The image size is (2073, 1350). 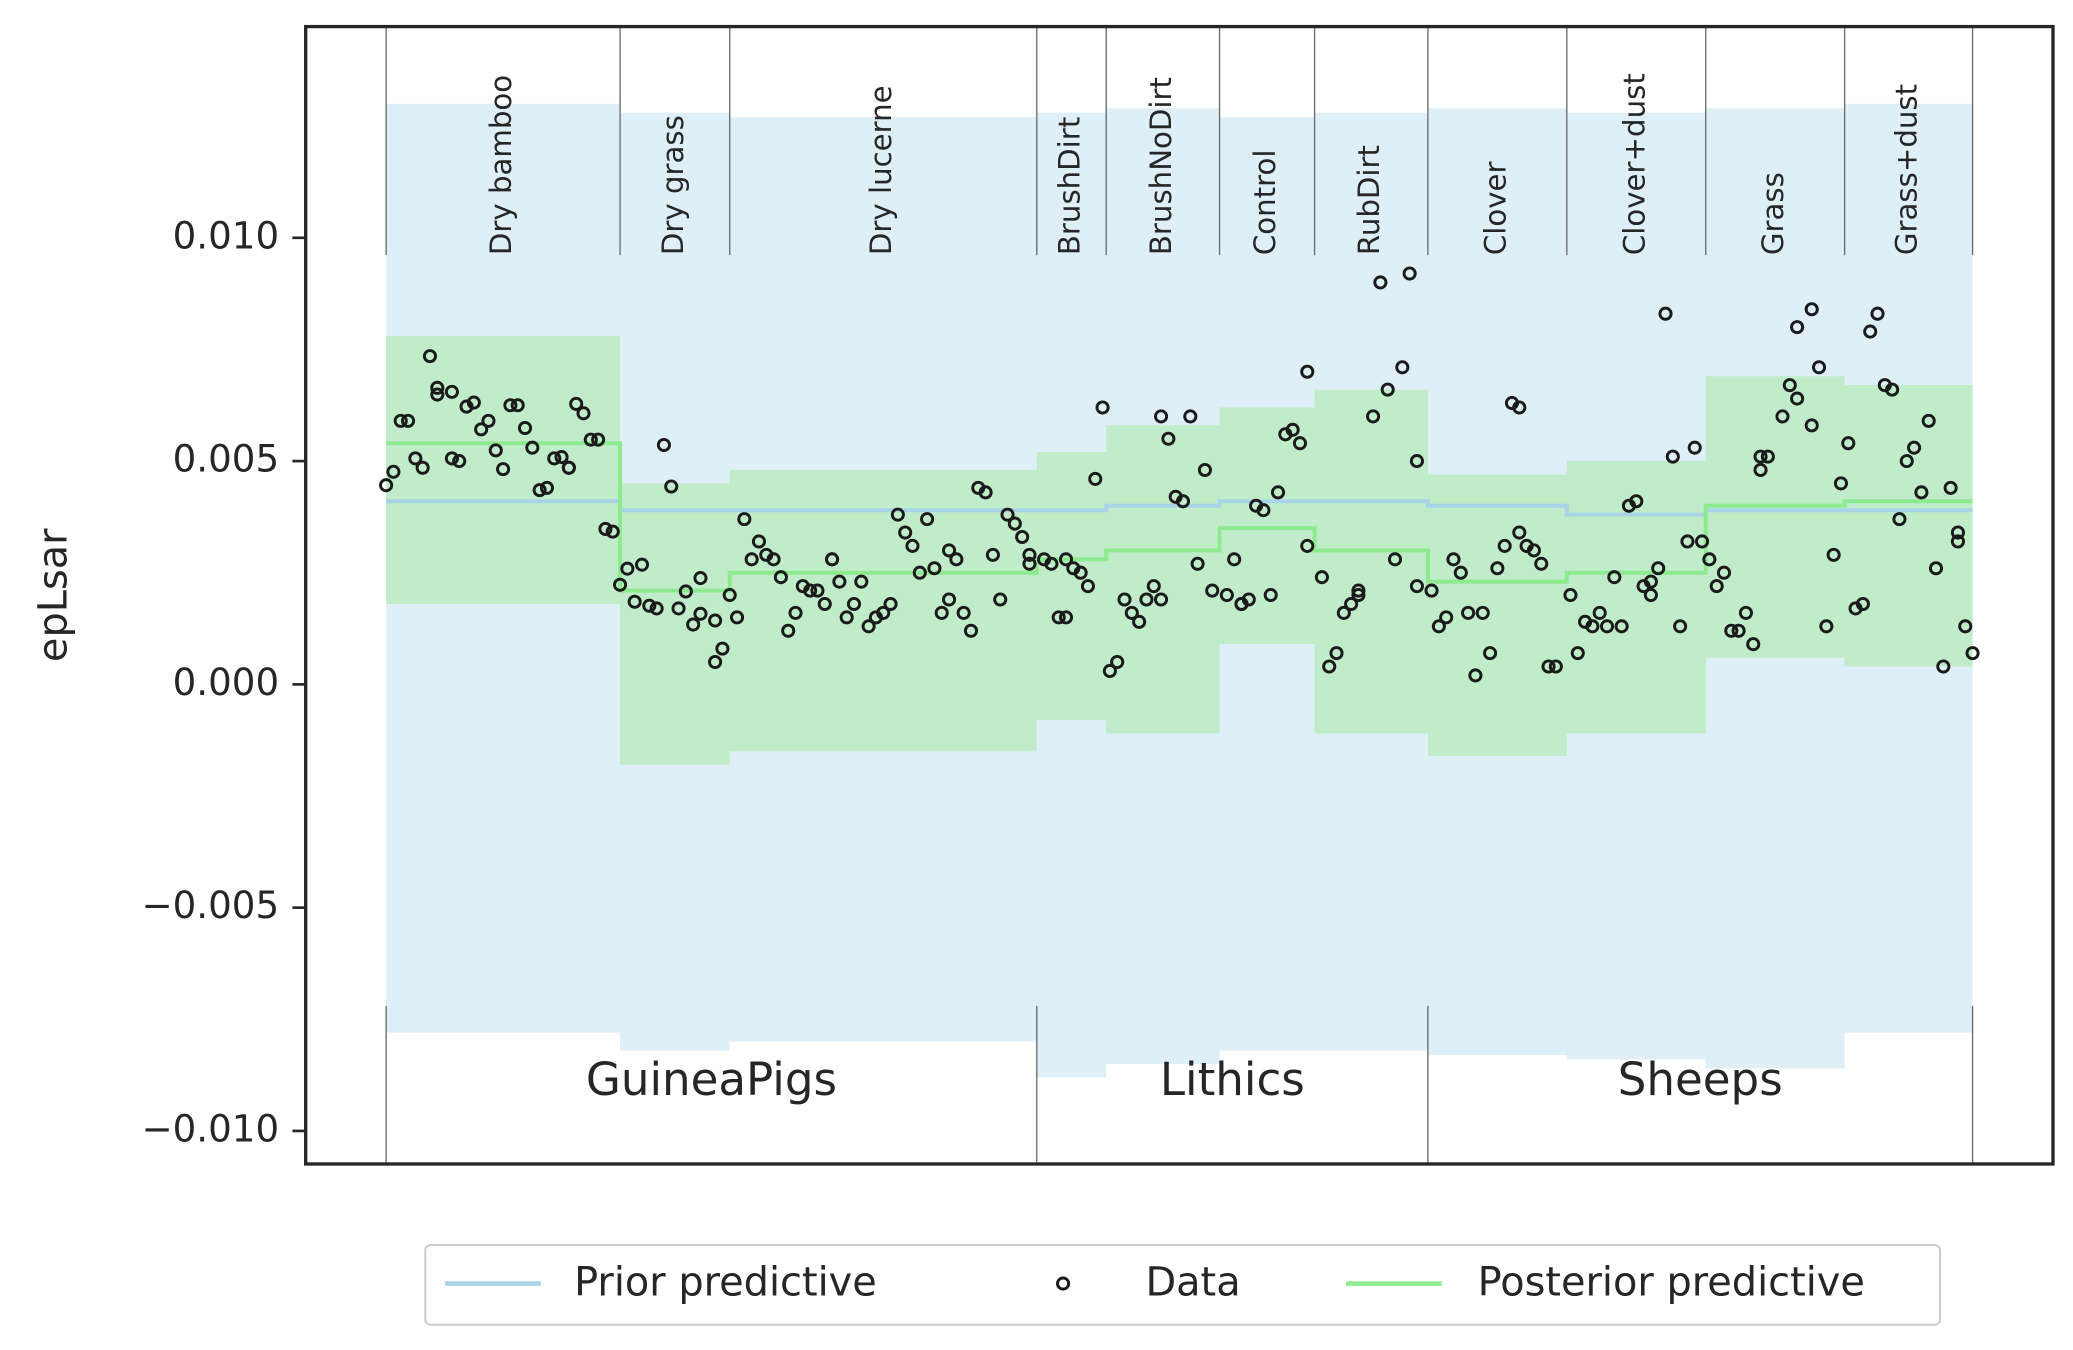 I want to click on group-label: Clover+dust, so click(x=1634, y=164).